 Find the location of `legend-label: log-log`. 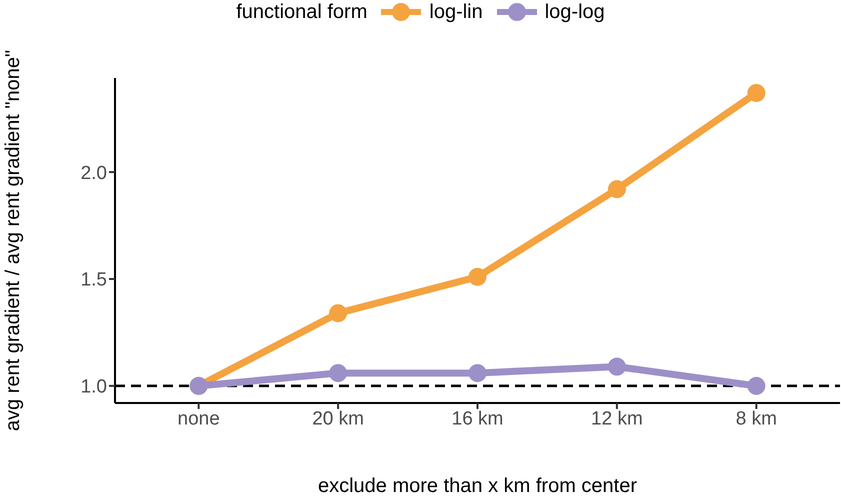

legend-label: log-log is located at coordinates (574, 12).